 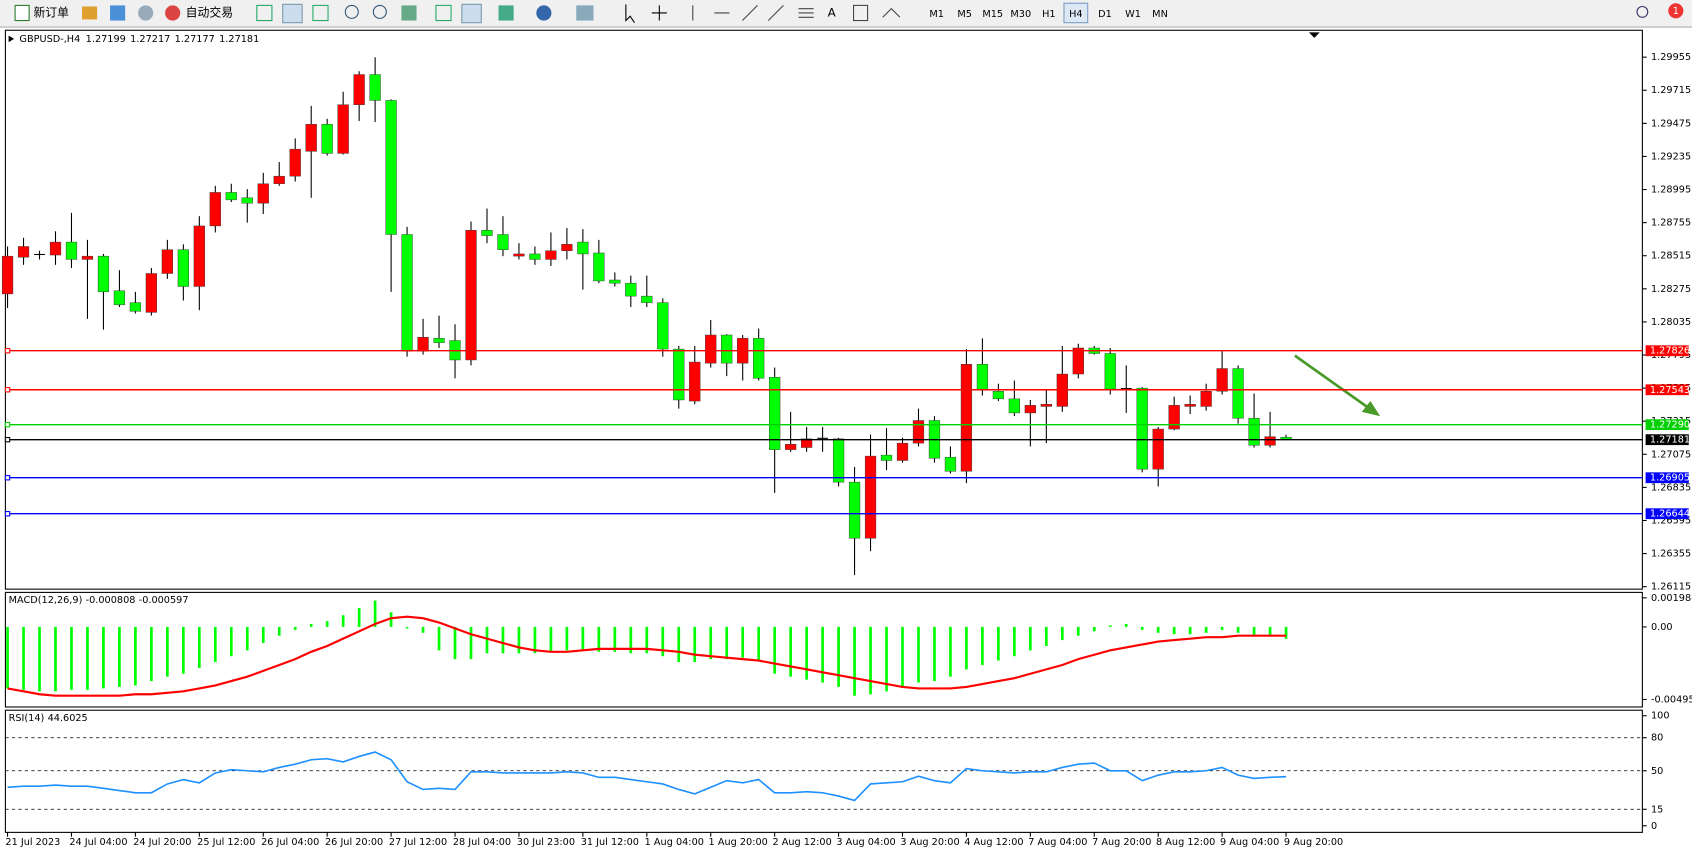 I want to click on time-label: 24 Jul 20:00, so click(x=162, y=842).